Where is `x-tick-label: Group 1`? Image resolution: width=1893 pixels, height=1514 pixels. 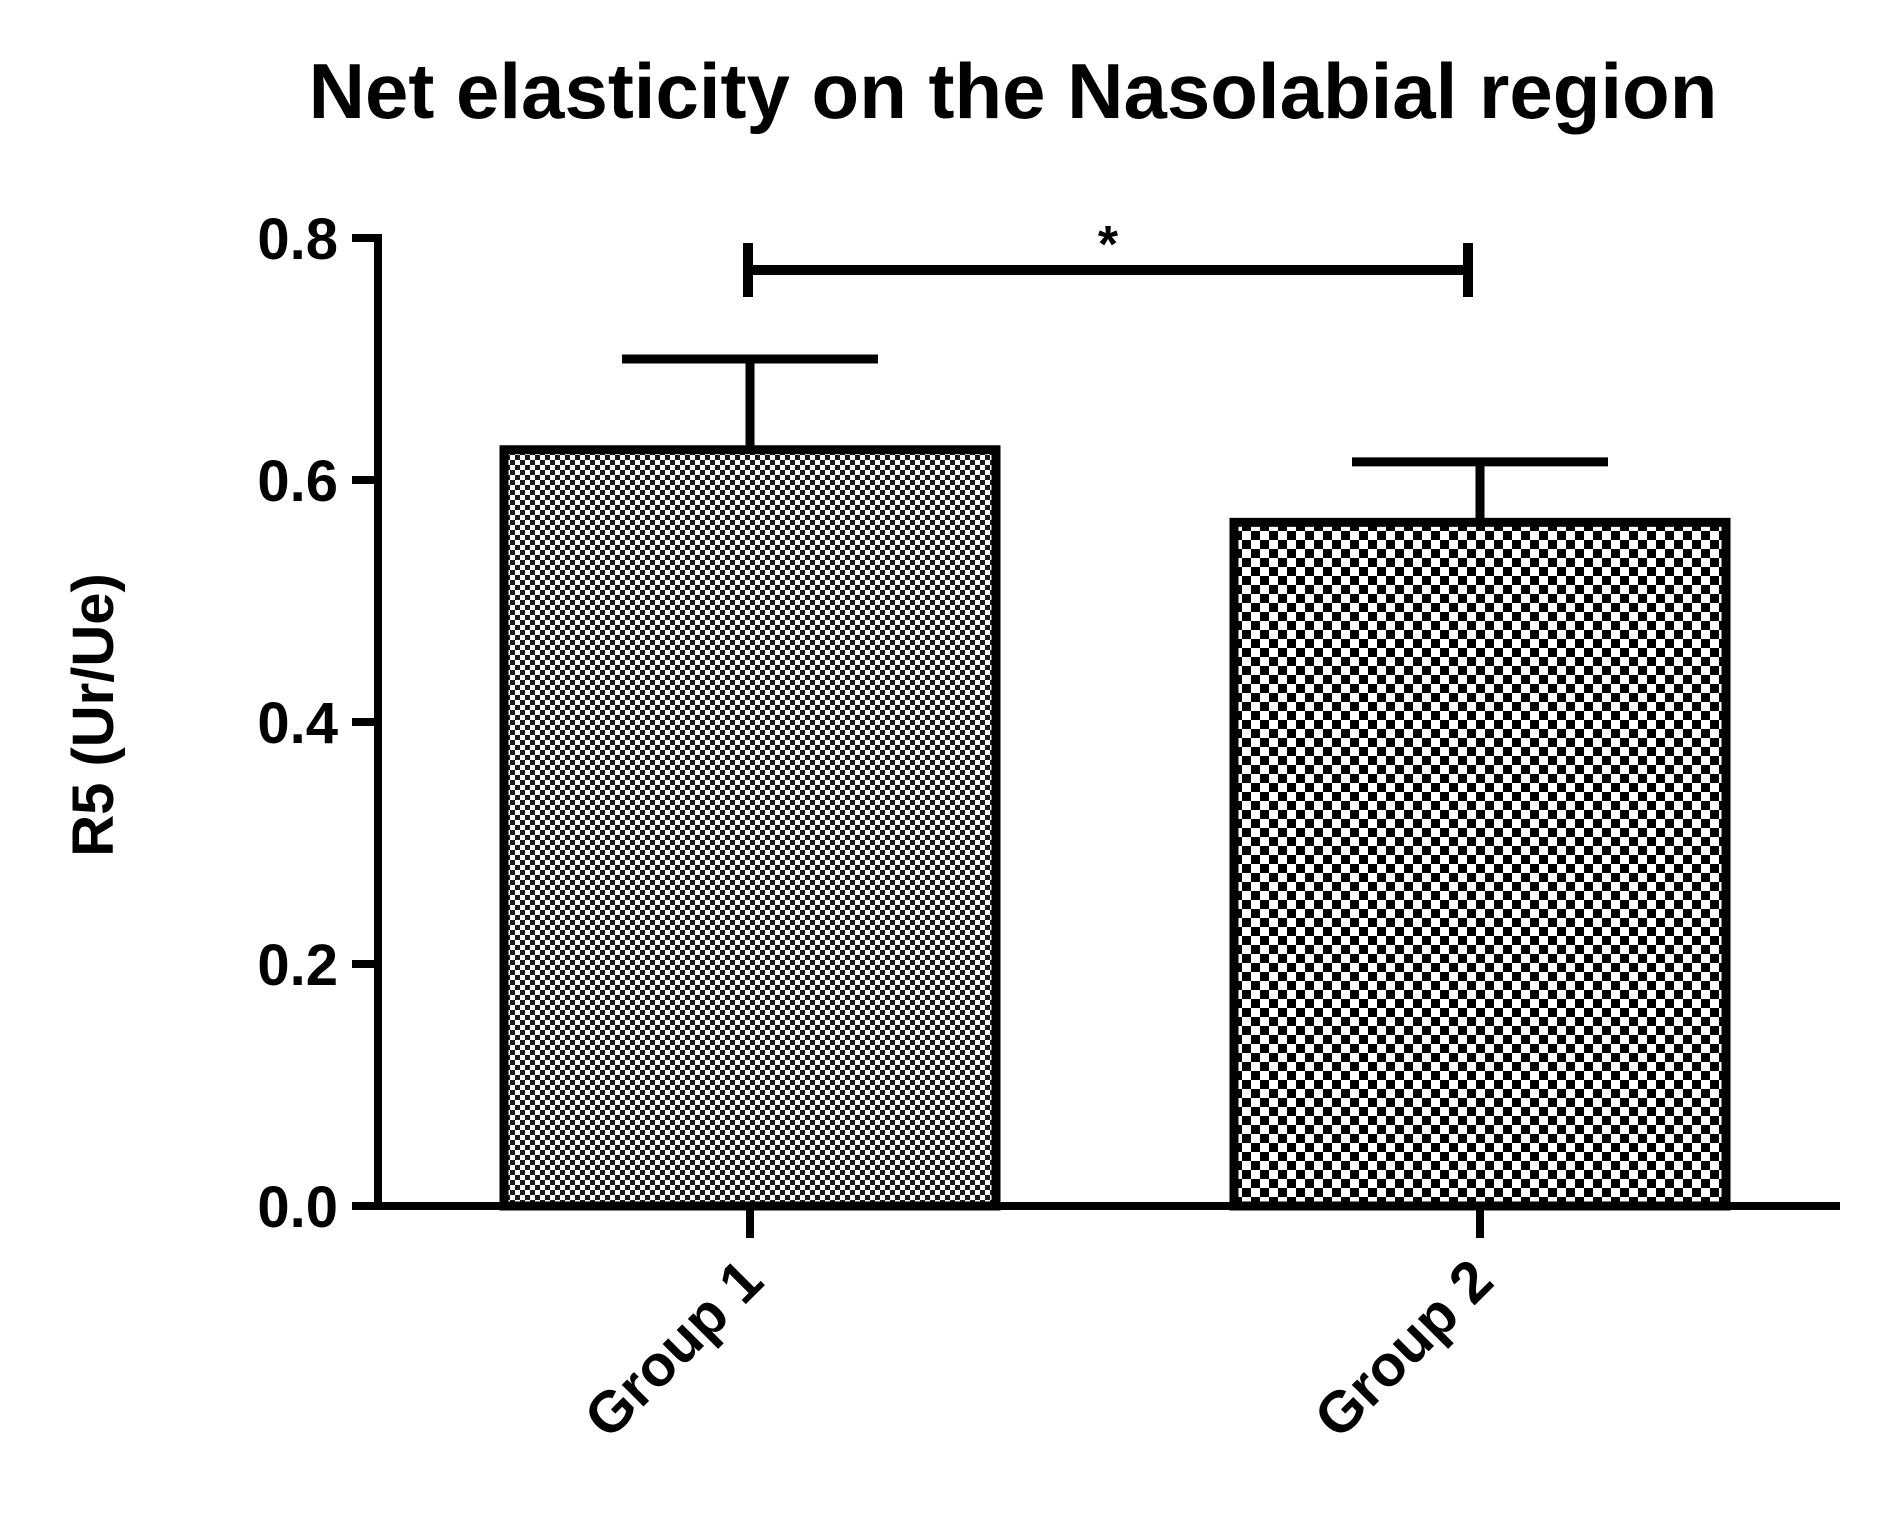
x-tick-label: Group 1 is located at coordinates (673, 1348).